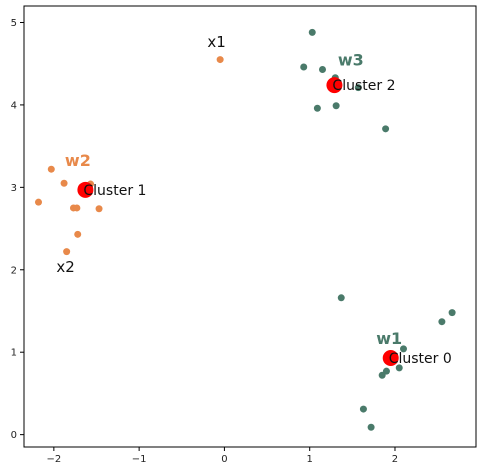 This screenshot has width=482, height=474. Describe the element at coordinates (224, 459) in the screenshot. I see `x-tick-label: 0` at that location.